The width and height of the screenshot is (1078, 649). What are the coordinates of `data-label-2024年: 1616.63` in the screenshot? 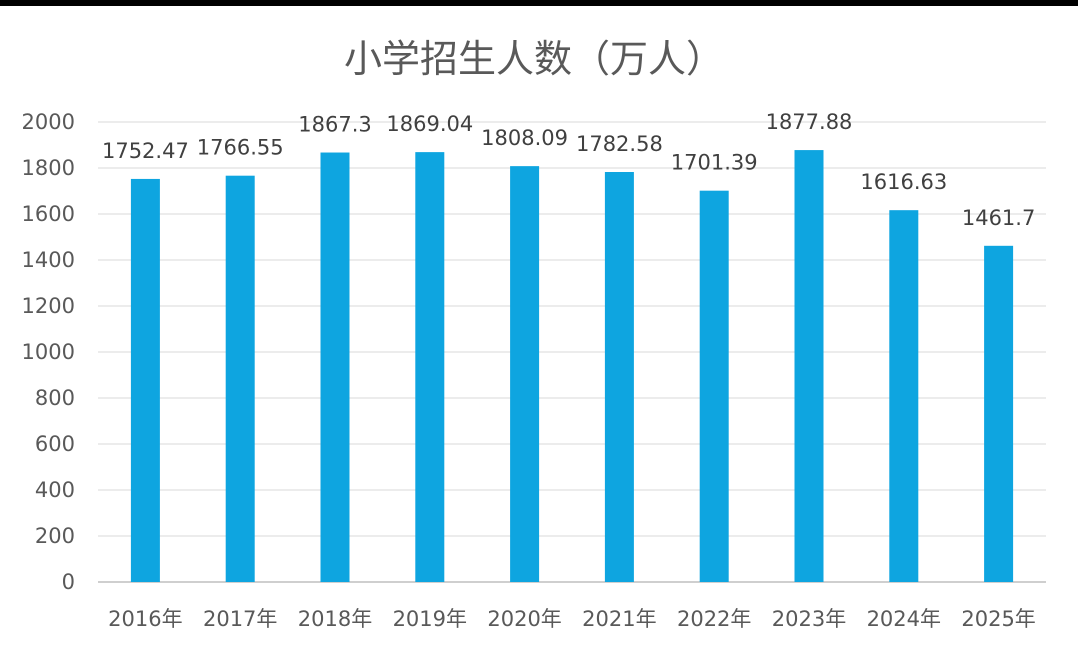 It's located at (903, 182).